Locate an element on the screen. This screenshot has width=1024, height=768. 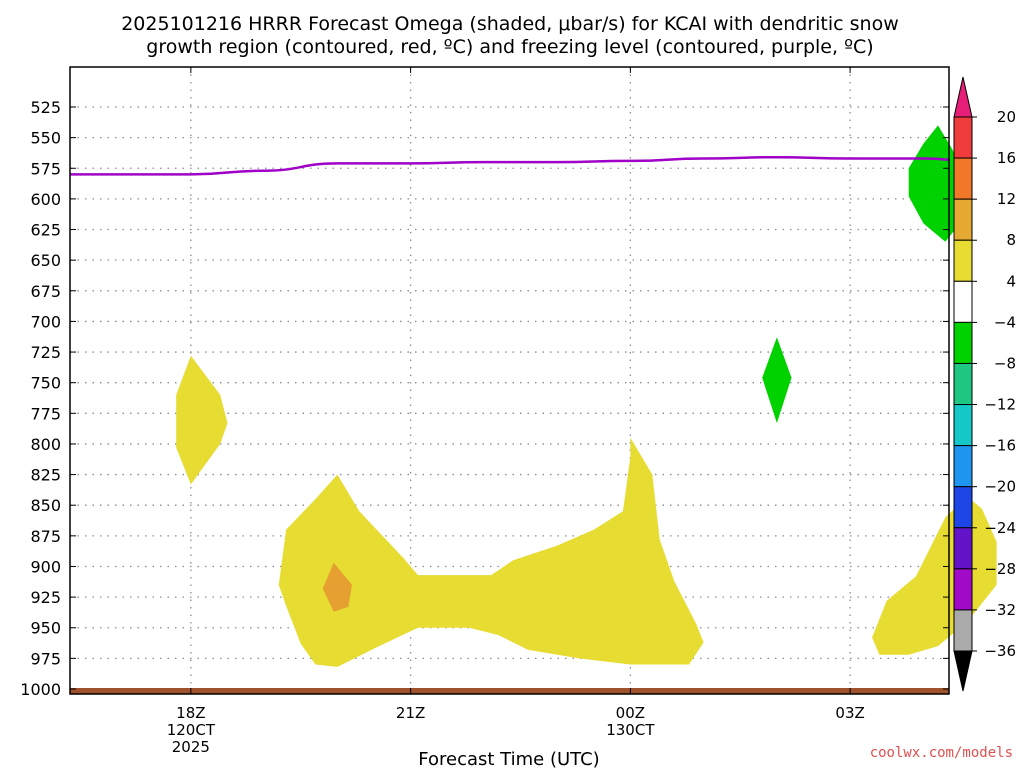
y-tick-label-850: 850 is located at coordinates (45, 505).